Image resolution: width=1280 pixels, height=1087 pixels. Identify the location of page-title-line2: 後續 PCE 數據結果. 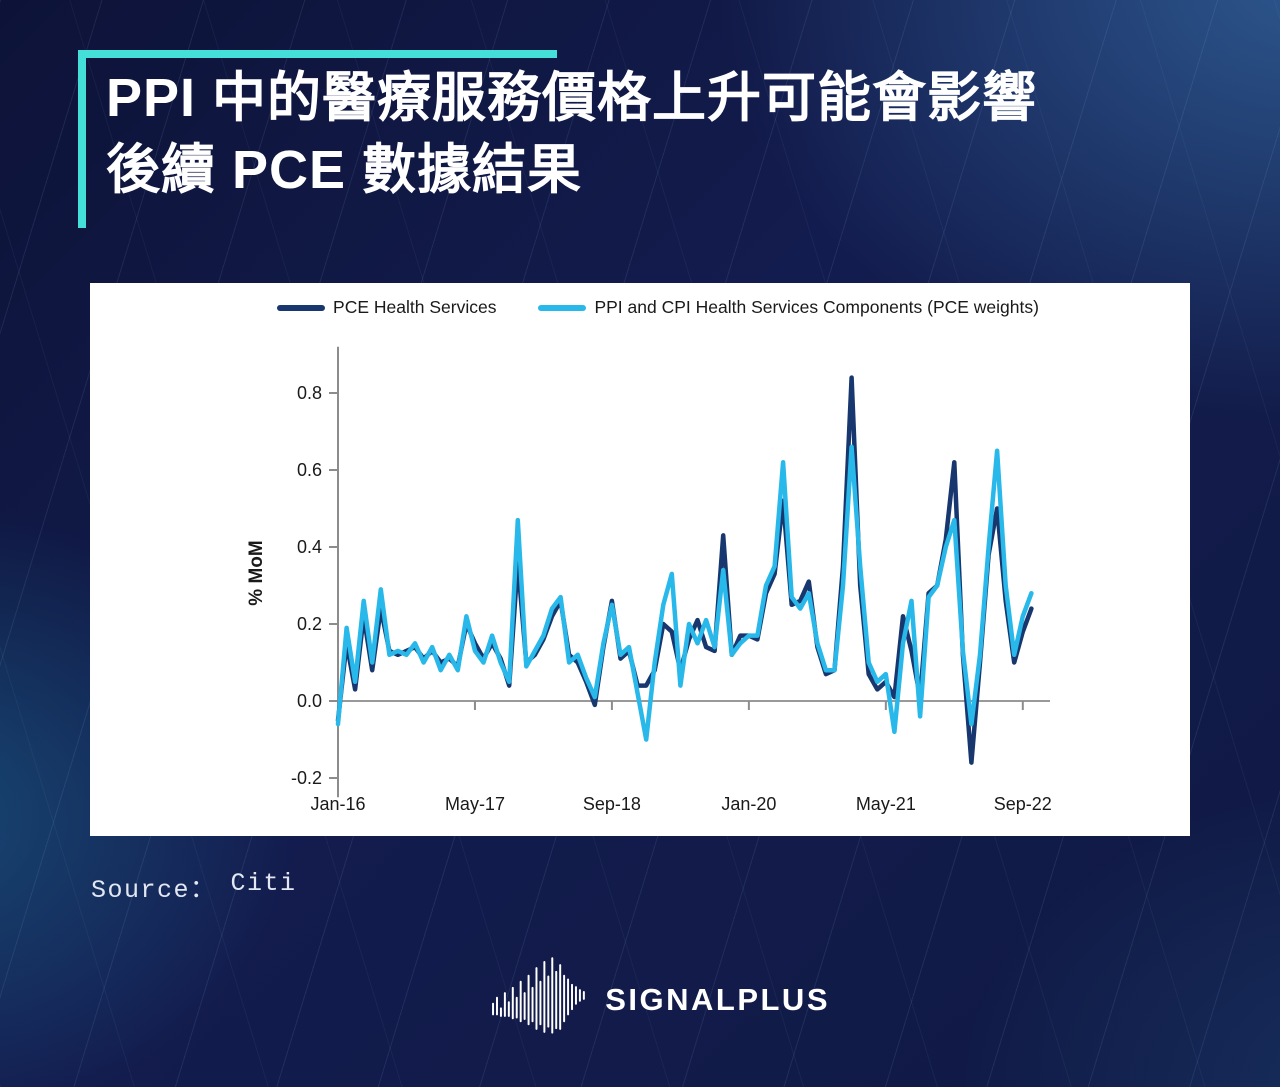
(344, 170).